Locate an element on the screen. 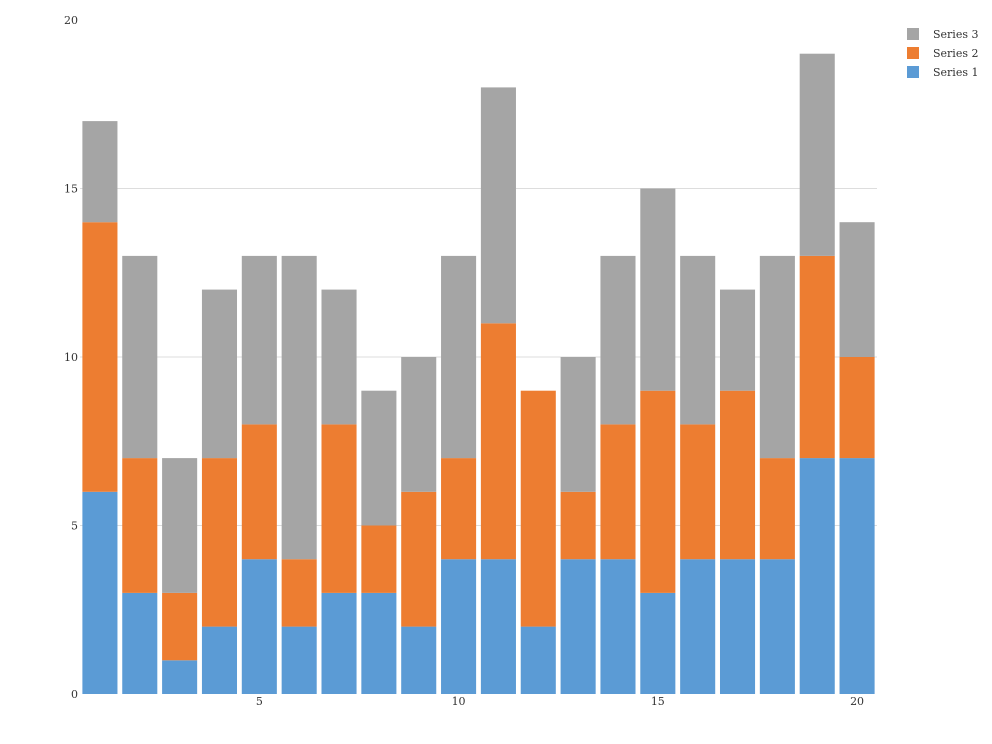  legend-label: Series 1 is located at coordinates (955, 72).